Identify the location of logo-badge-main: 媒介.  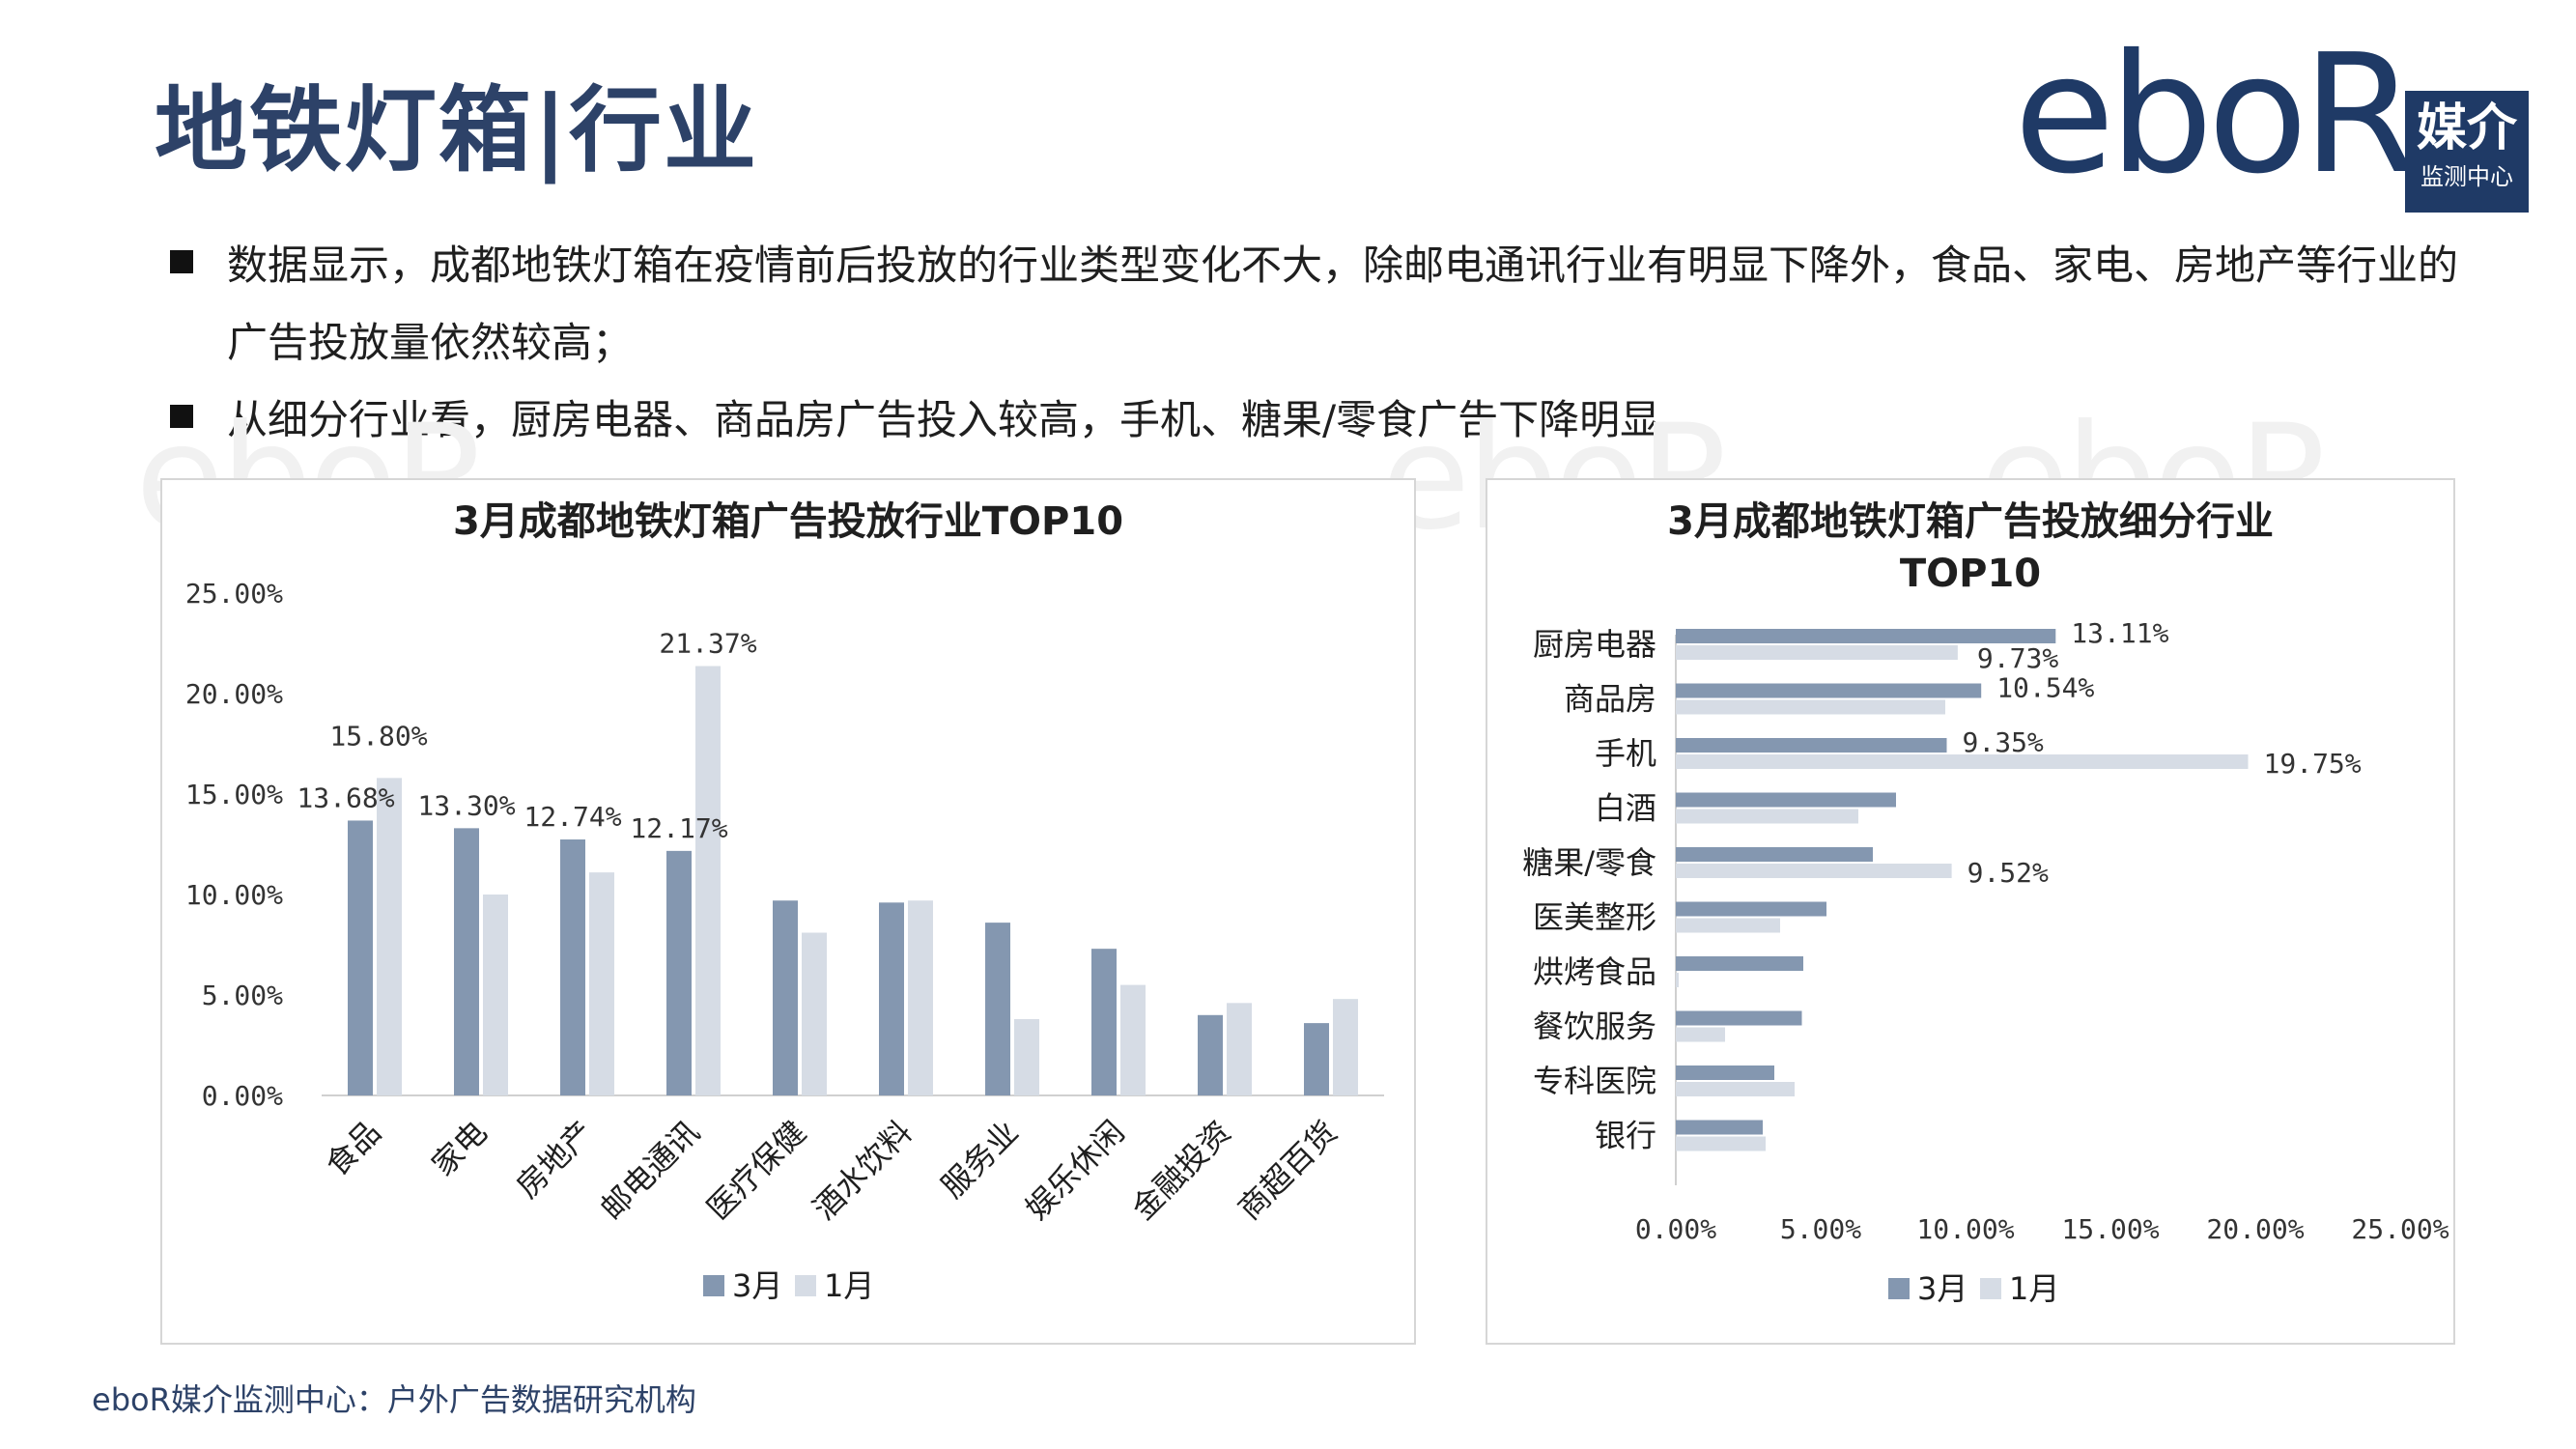
(2466, 128).